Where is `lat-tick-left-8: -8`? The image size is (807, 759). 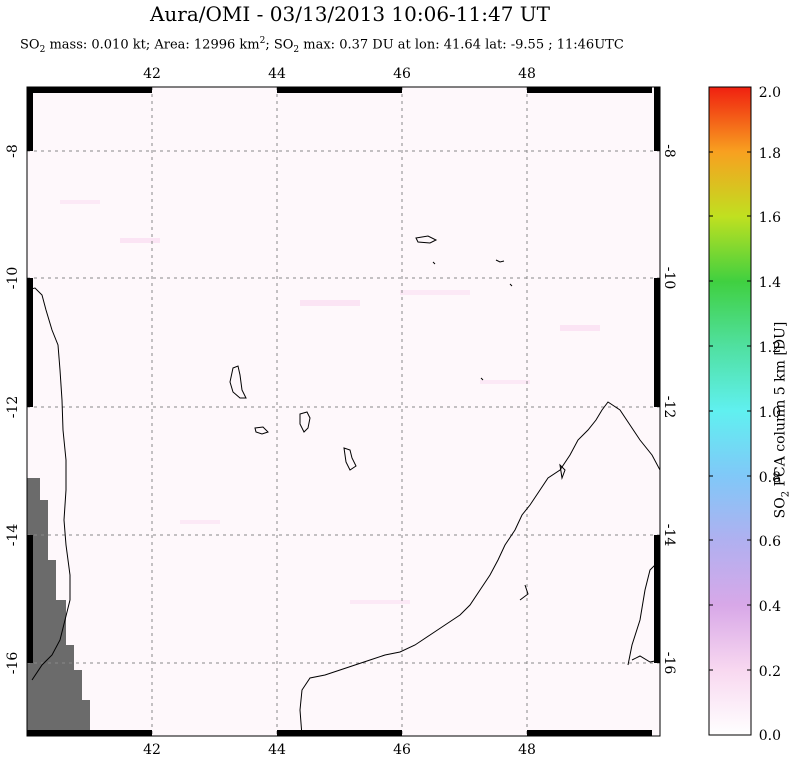 lat-tick-left-8: -8 is located at coordinates (13, 151).